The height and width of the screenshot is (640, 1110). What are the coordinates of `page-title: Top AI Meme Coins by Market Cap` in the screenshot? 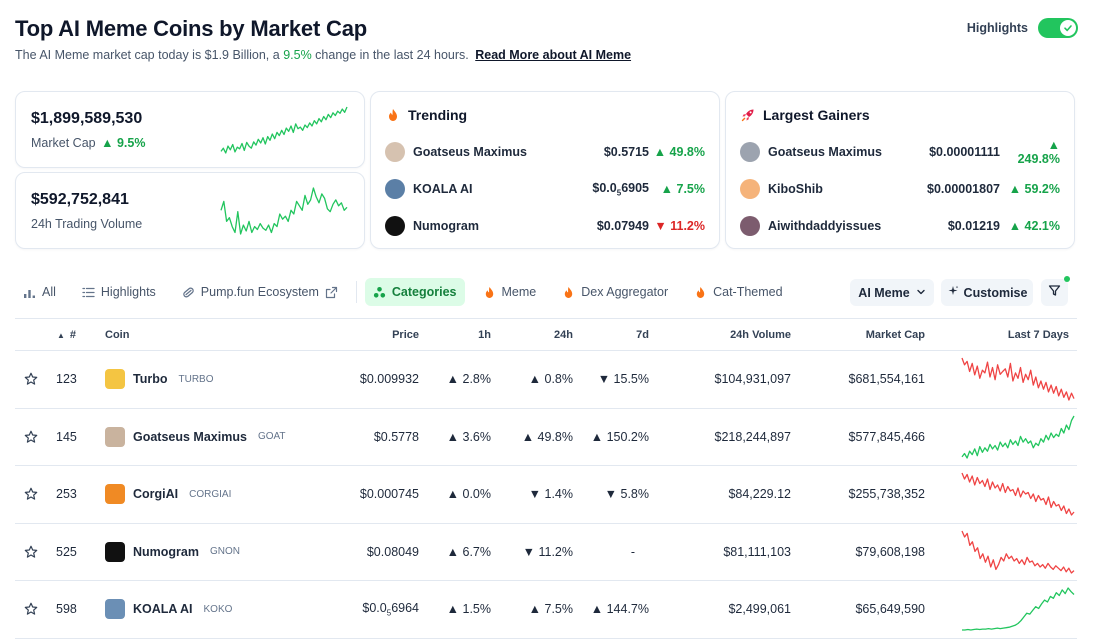 It's located at (191, 28).